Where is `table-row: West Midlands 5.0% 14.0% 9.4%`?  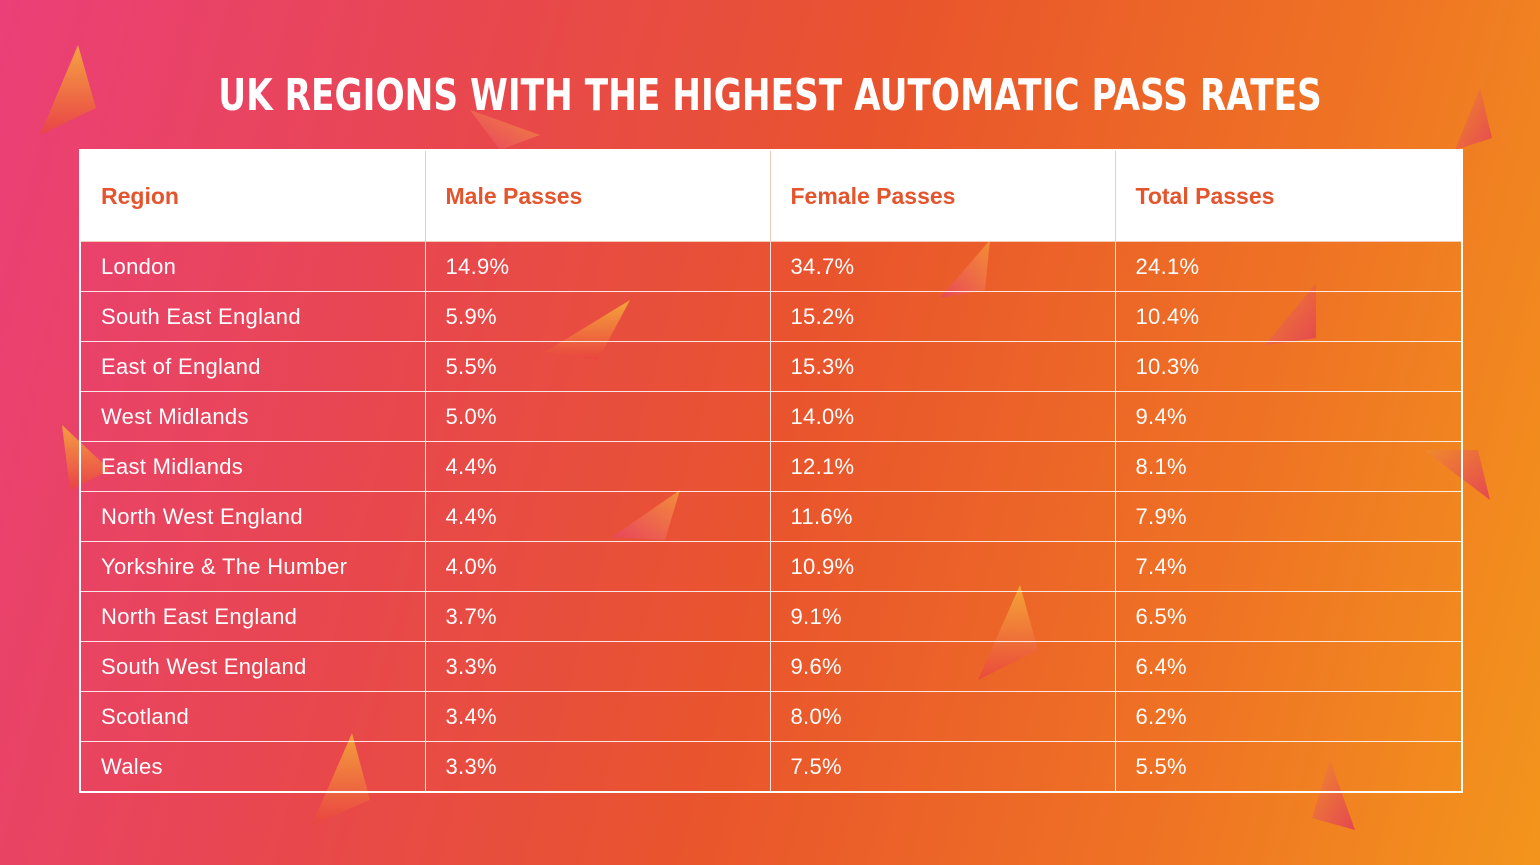
table-row: West Midlands 5.0% 14.0% 9.4% is located at coordinates (771, 416).